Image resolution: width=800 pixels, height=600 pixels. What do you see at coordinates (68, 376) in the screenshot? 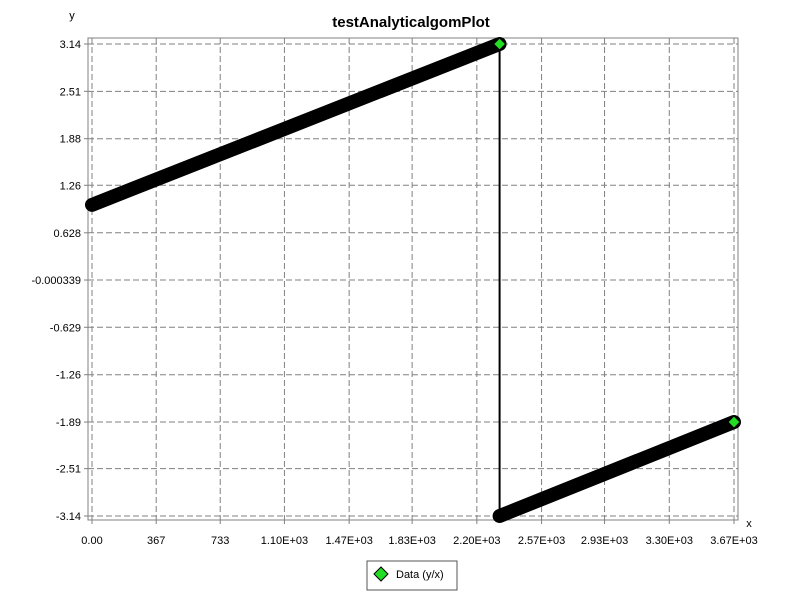
I see `y-tick-label: -1.26` at bounding box center [68, 376].